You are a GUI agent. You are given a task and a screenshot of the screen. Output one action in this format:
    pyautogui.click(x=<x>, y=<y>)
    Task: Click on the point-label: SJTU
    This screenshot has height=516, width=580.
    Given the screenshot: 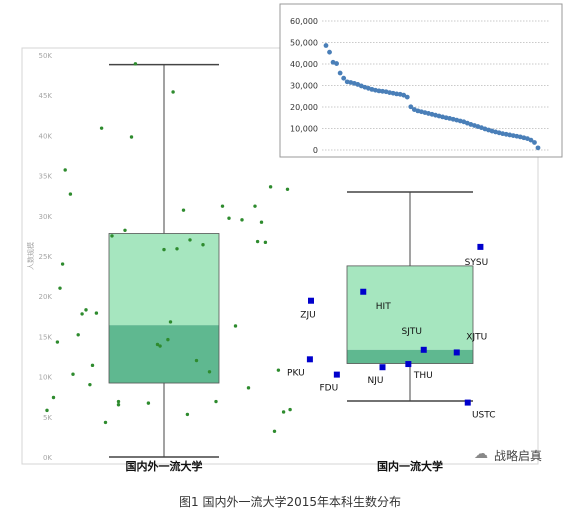 What is the action you would take?
    pyautogui.click(x=412, y=332)
    